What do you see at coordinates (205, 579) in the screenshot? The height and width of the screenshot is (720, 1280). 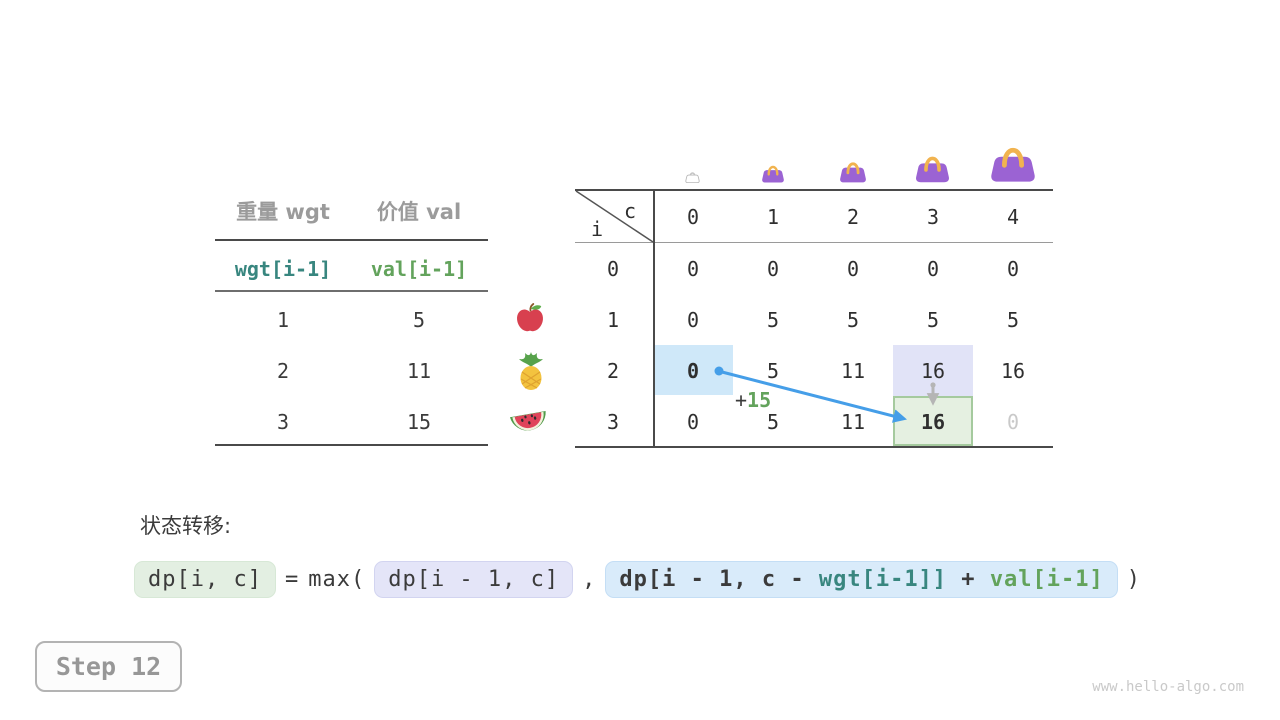 I see `formula-lhs-box: dp[i, c]` at bounding box center [205, 579].